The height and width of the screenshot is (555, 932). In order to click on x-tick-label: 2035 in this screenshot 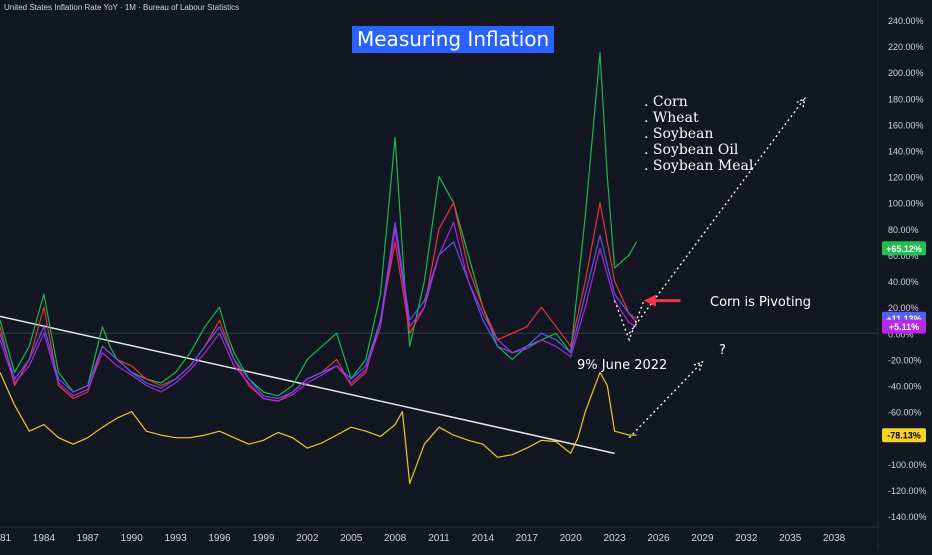, I will do `click(790, 538)`.